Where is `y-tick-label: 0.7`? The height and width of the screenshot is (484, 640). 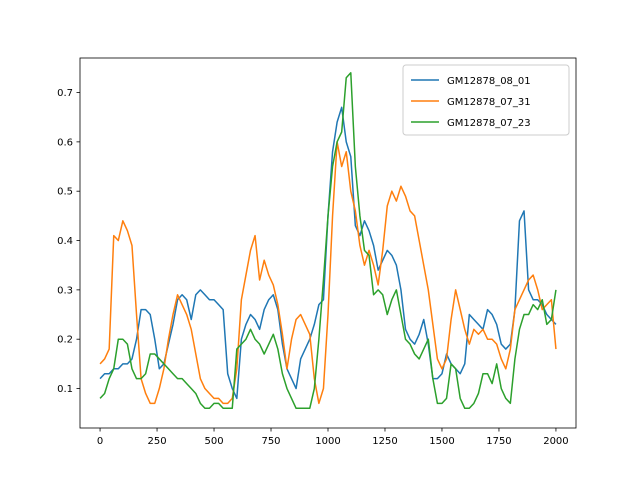
y-tick-label: 0.7 is located at coordinates (65, 93).